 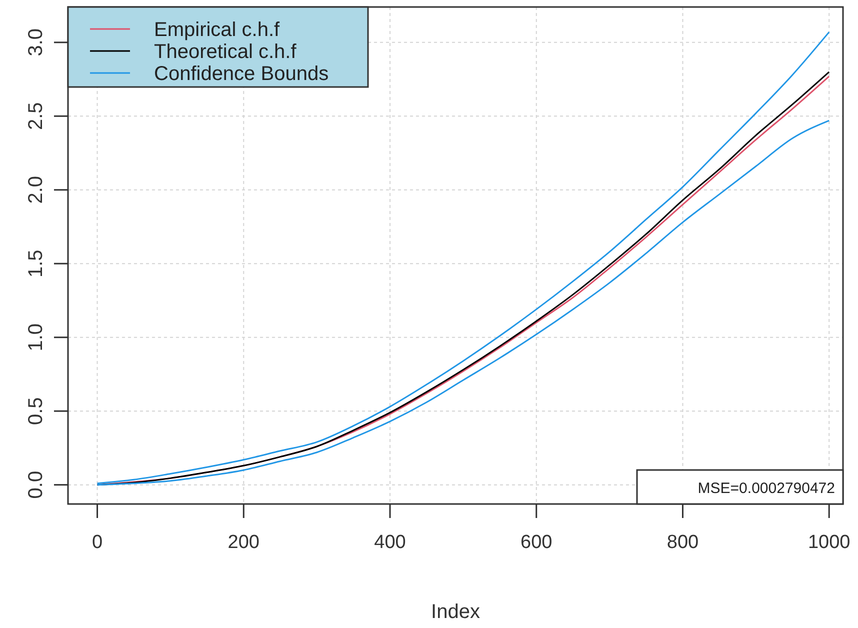 What do you see at coordinates (36, 190) in the screenshot?
I see `y-tick-label: 2.0` at bounding box center [36, 190].